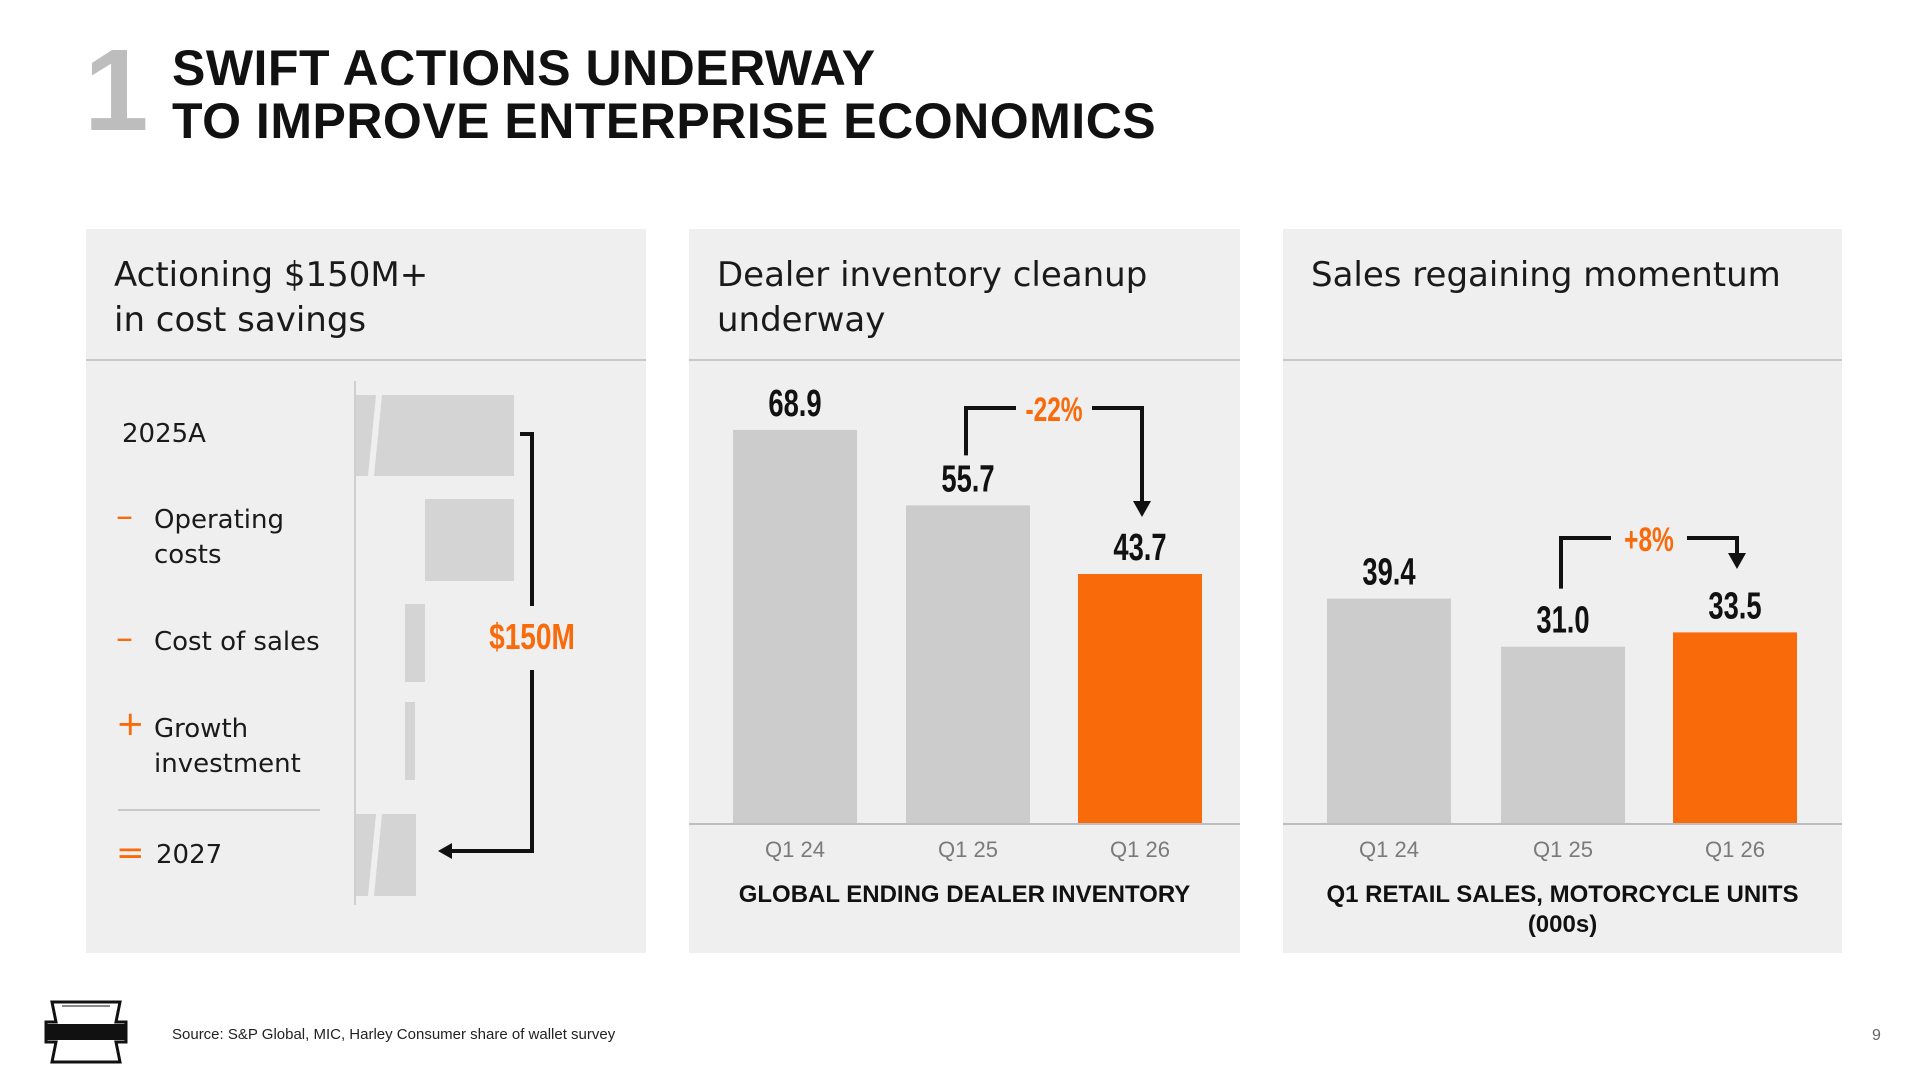 Image resolution: width=1920 pixels, height=1080 pixels. What do you see at coordinates (219, 538) in the screenshot?
I see `row-label-operating-costs: Operating costs` at bounding box center [219, 538].